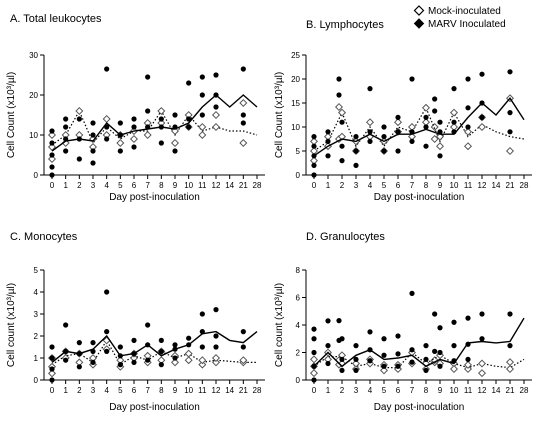 This screenshot has height=422, width=550. What do you see at coordinates (295, 103) in the screenshot?
I see `y-tick-label: 15` at bounding box center [295, 103].